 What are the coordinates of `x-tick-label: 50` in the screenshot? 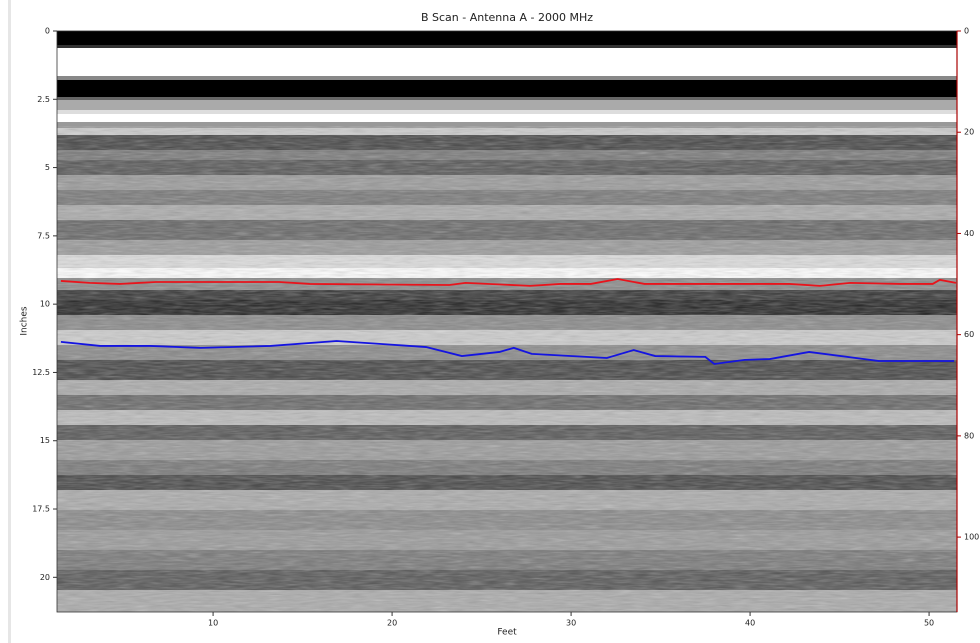 It's located at (929, 623).